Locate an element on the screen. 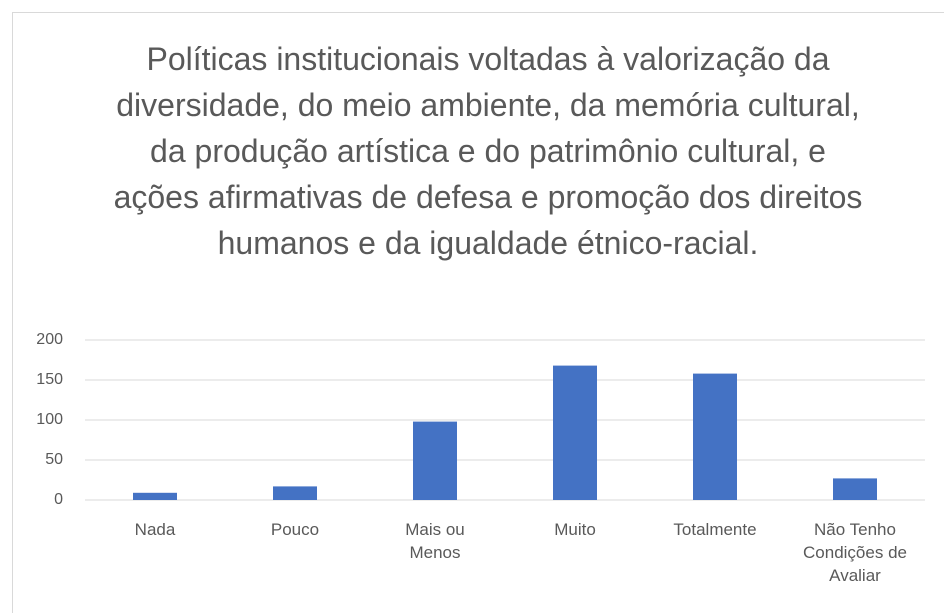 Image resolution: width=944 pixels, height=613 pixels. y-tick-label: 0 is located at coordinates (58, 499).